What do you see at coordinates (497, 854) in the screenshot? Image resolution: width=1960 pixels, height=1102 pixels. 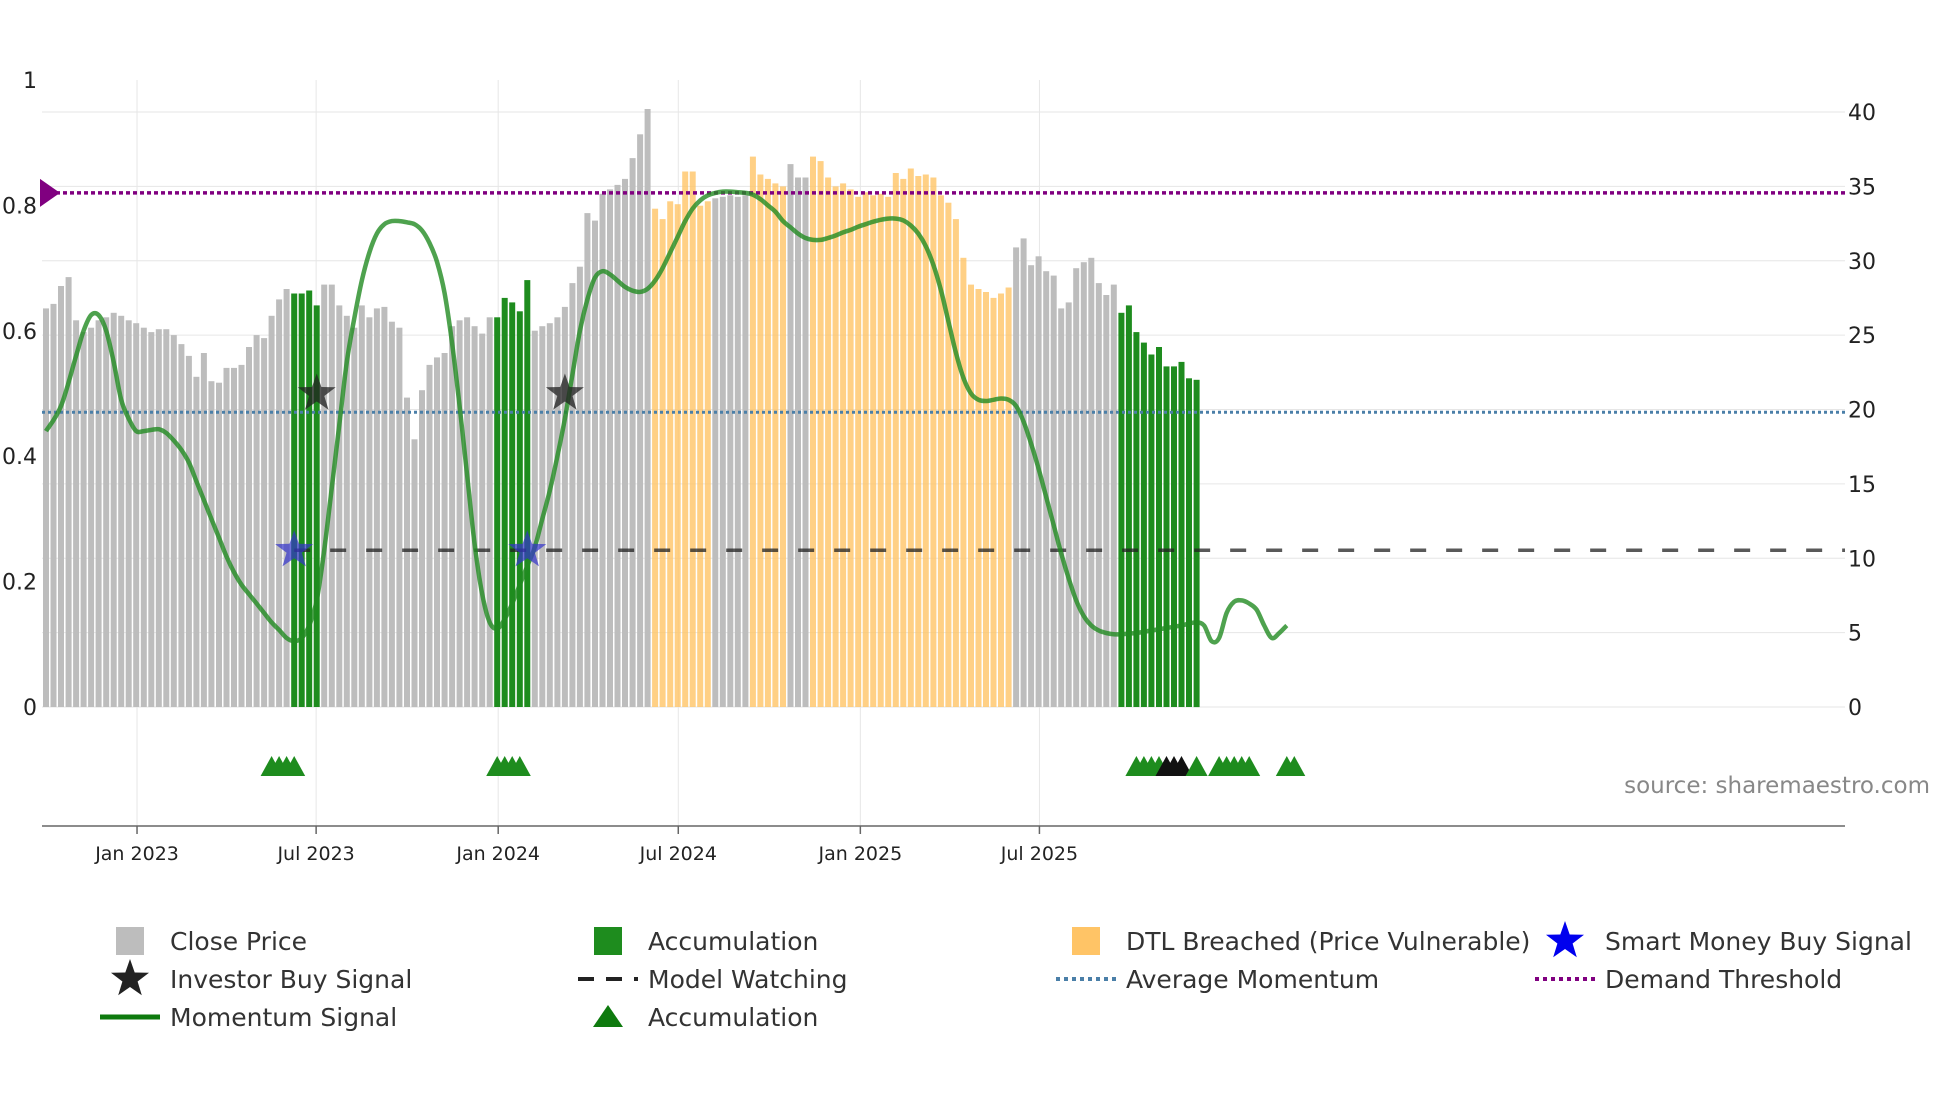 I see `x-tick-label: Jan 2024` at bounding box center [497, 854].